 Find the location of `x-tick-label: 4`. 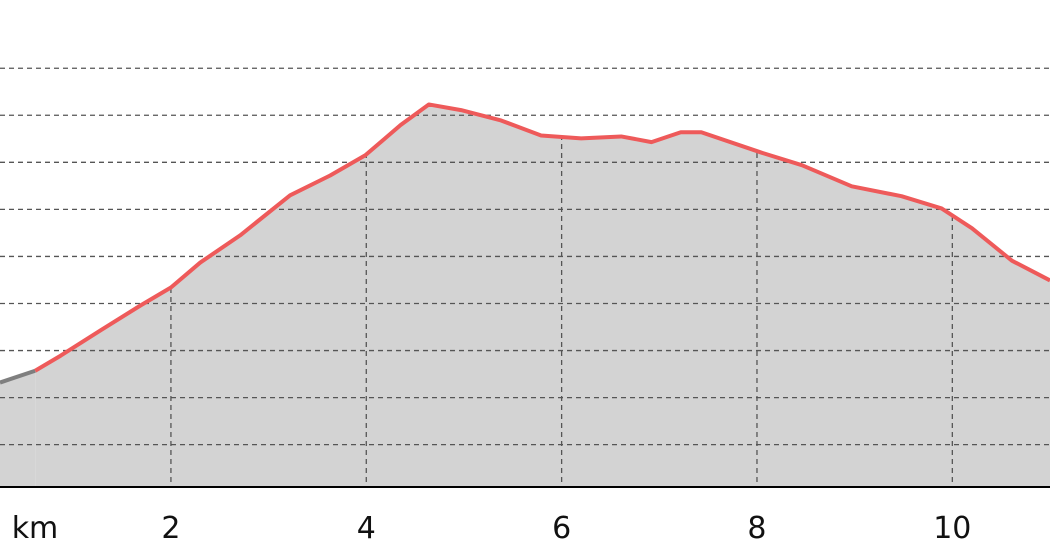

x-tick-label: 4 is located at coordinates (366, 528).